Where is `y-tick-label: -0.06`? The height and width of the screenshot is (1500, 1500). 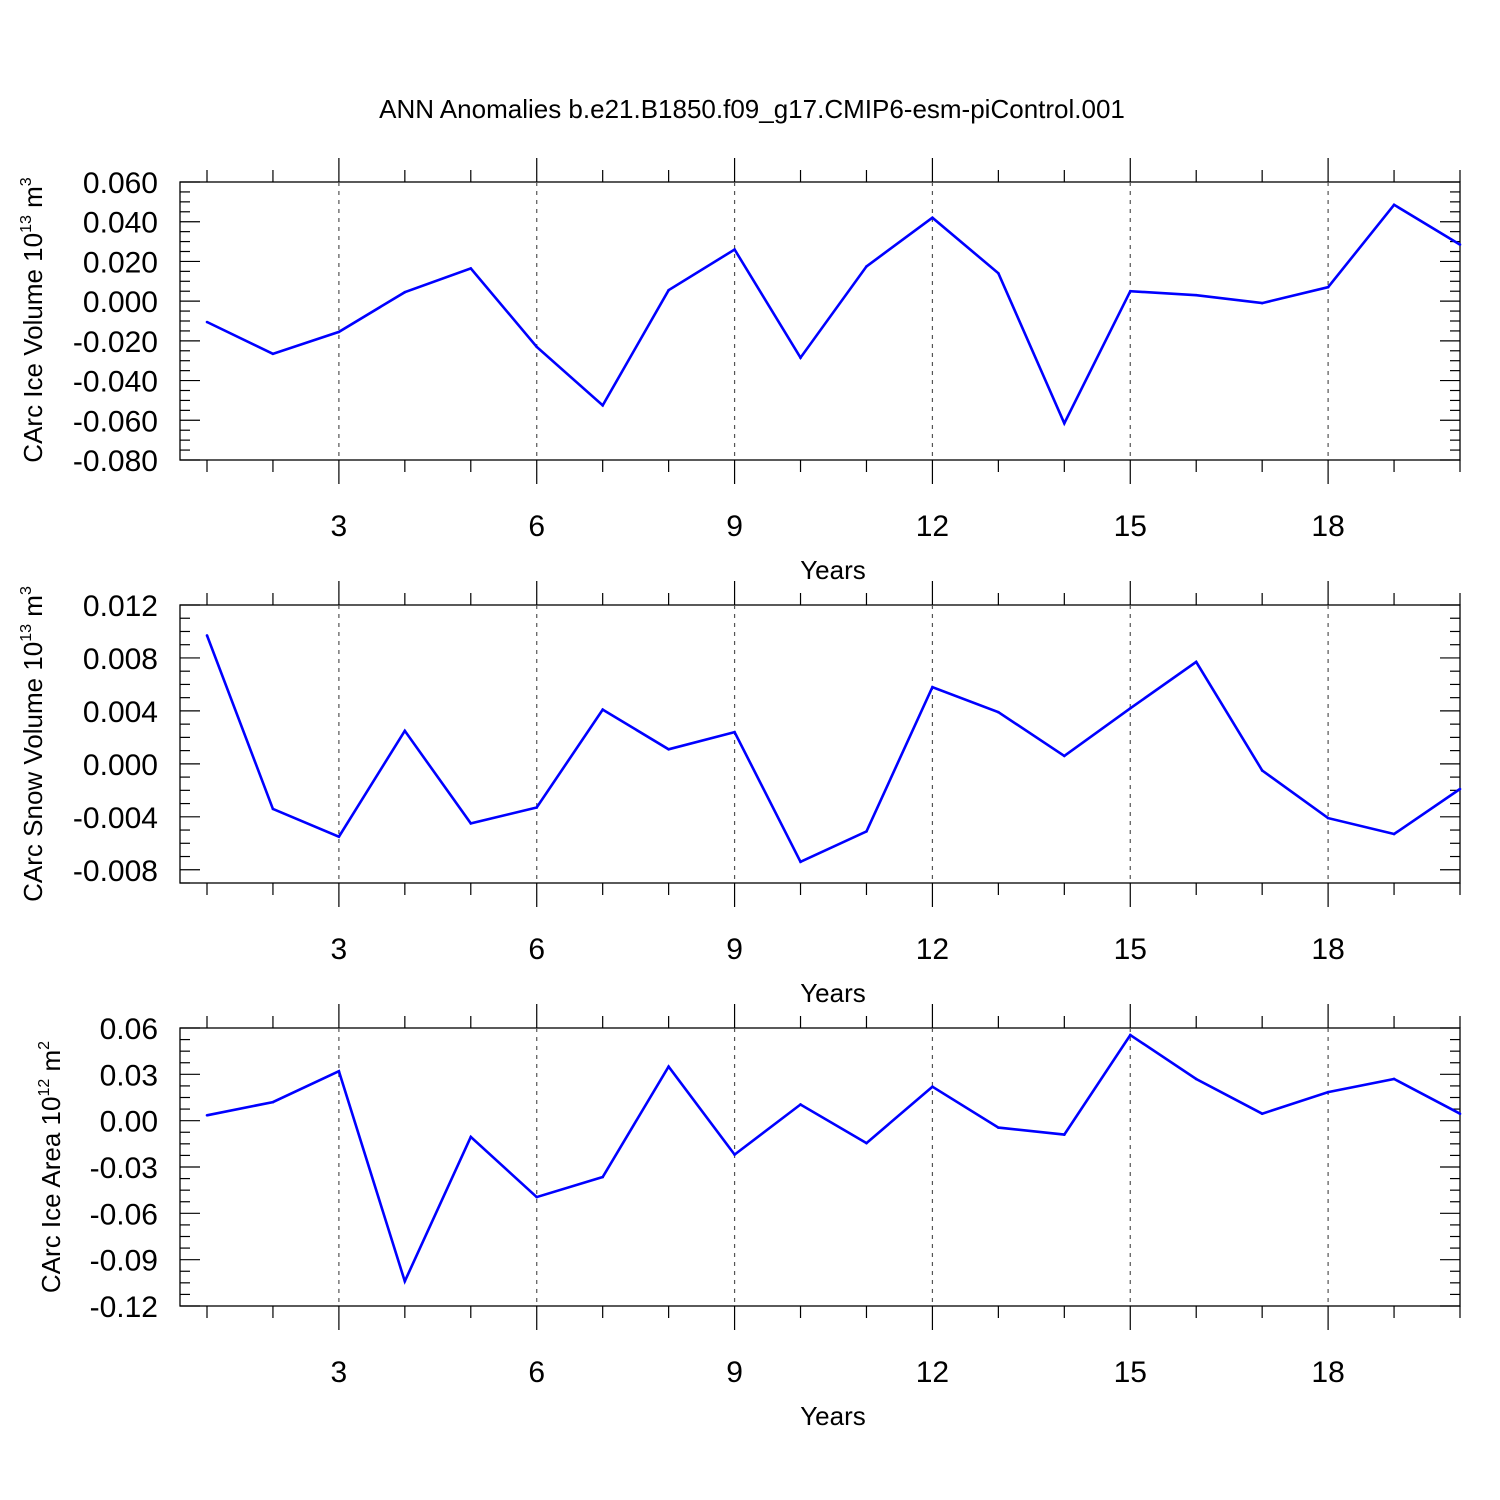 y-tick-label: -0.06 is located at coordinates (124, 1214).